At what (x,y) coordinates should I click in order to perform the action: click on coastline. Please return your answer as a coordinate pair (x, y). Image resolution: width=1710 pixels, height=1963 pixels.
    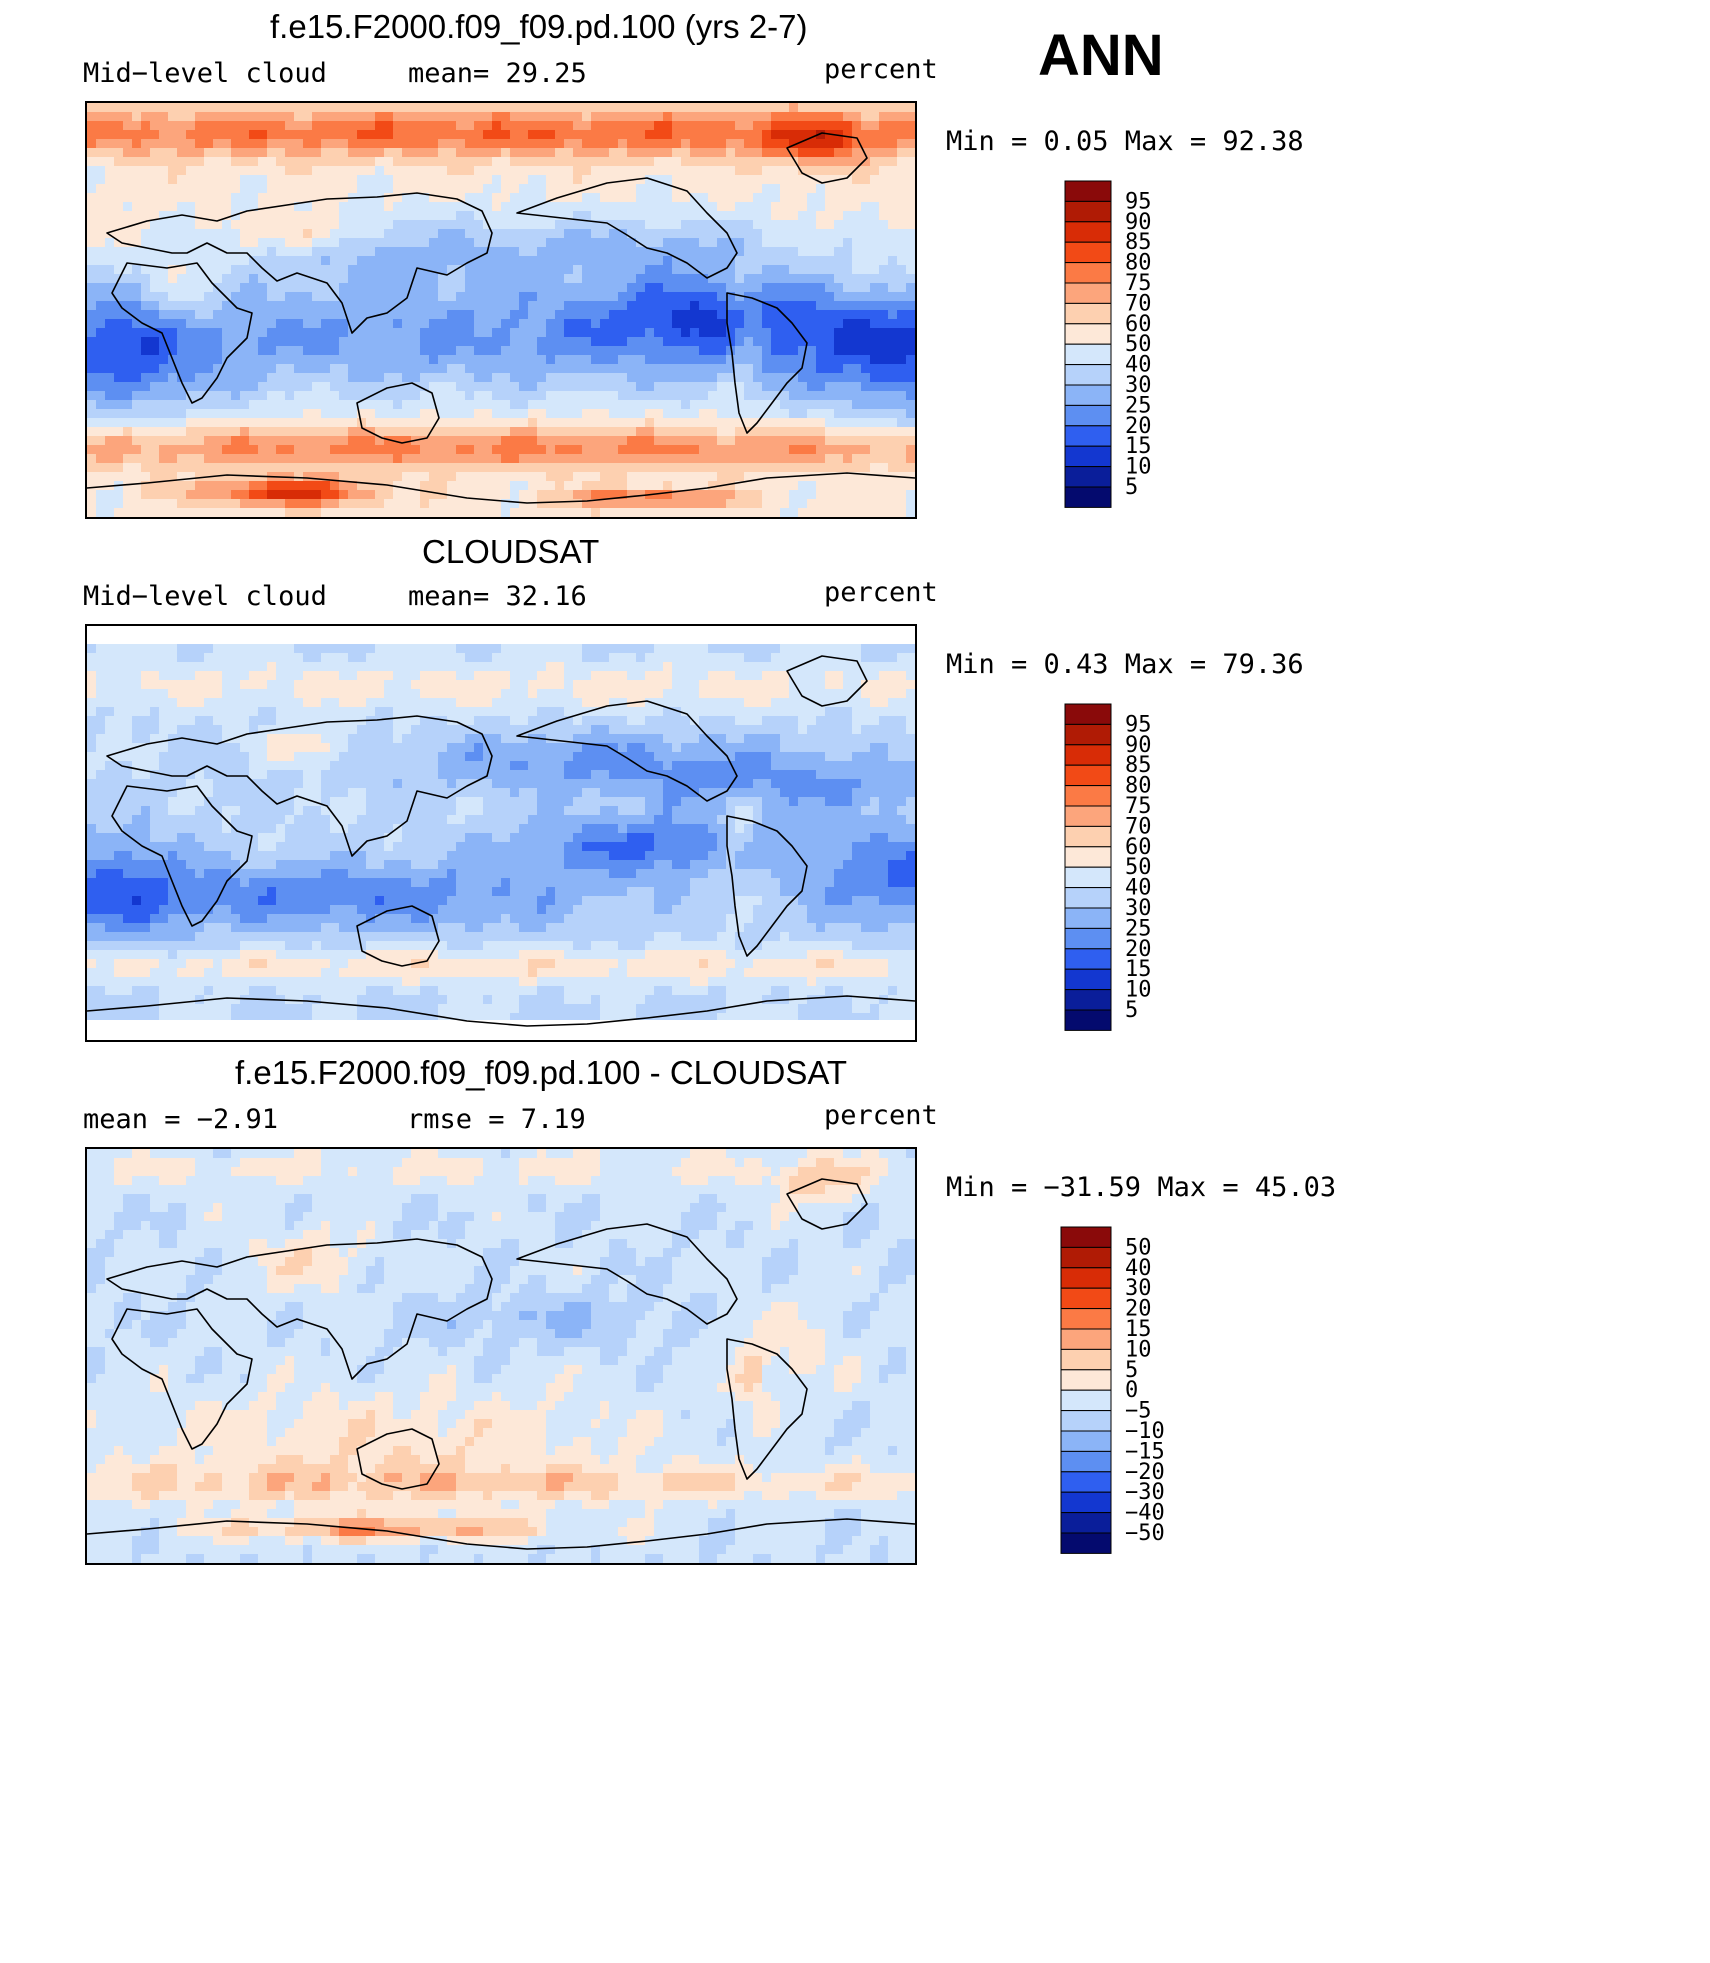
    Looking at the image, I should click on (182, 333).